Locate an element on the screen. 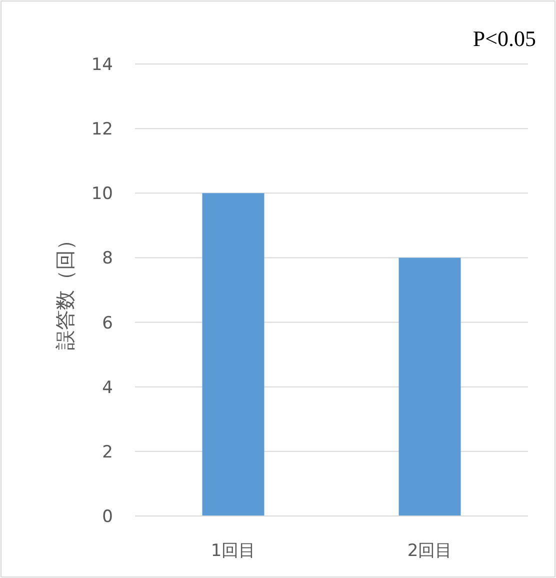 This screenshot has width=556, height=578. y-tick-label: 14 is located at coordinates (102, 65).